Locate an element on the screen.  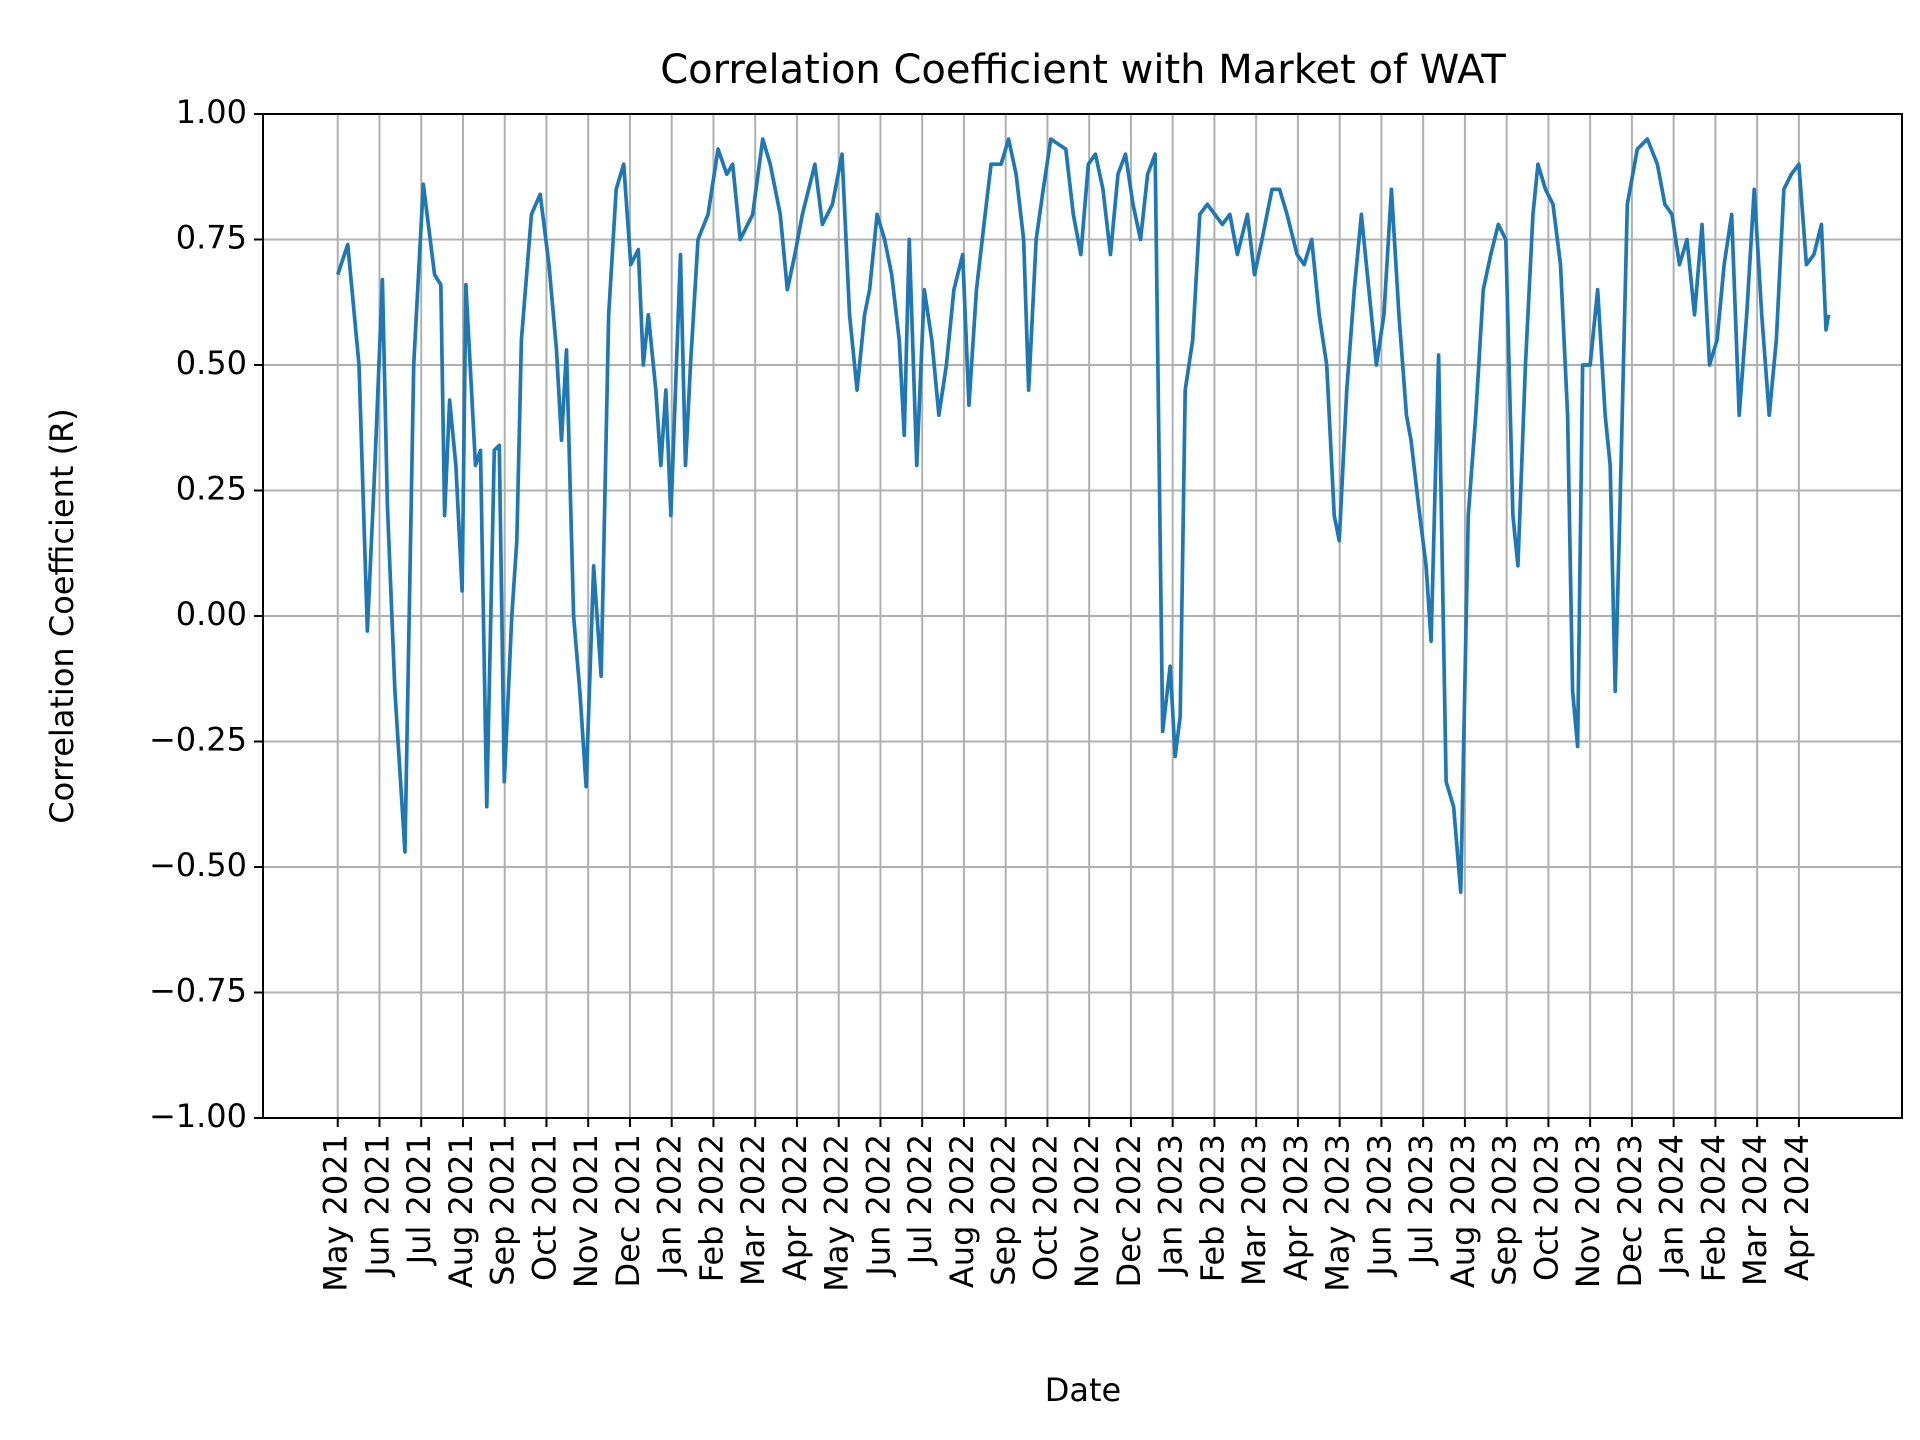
y-tick-label: 0.25 is located at coordinates (211, 489).